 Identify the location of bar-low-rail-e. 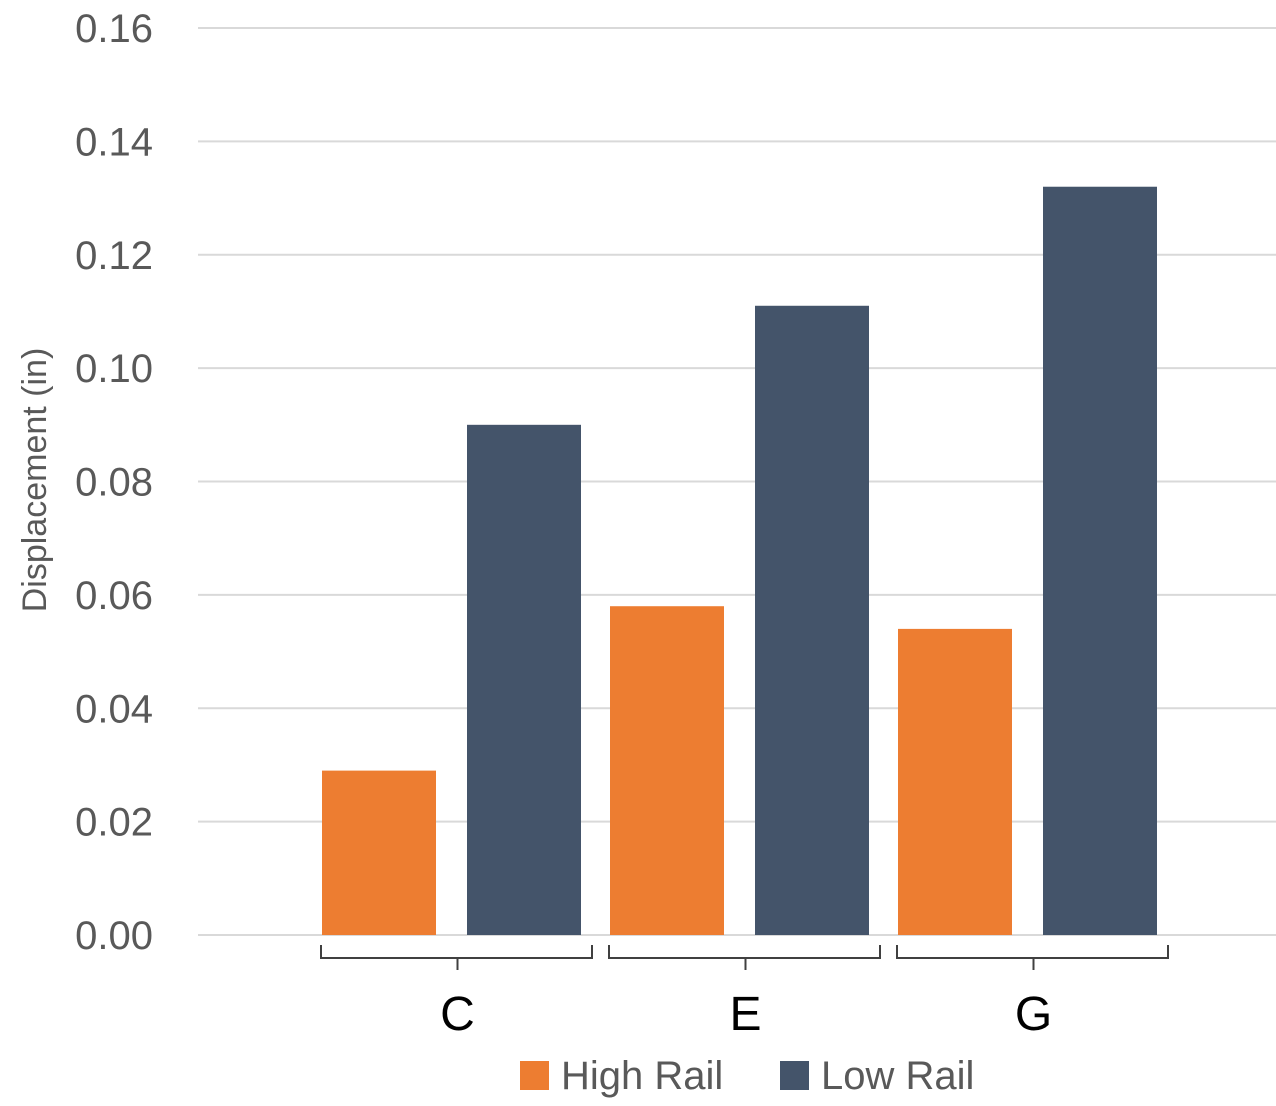
(812, 620).